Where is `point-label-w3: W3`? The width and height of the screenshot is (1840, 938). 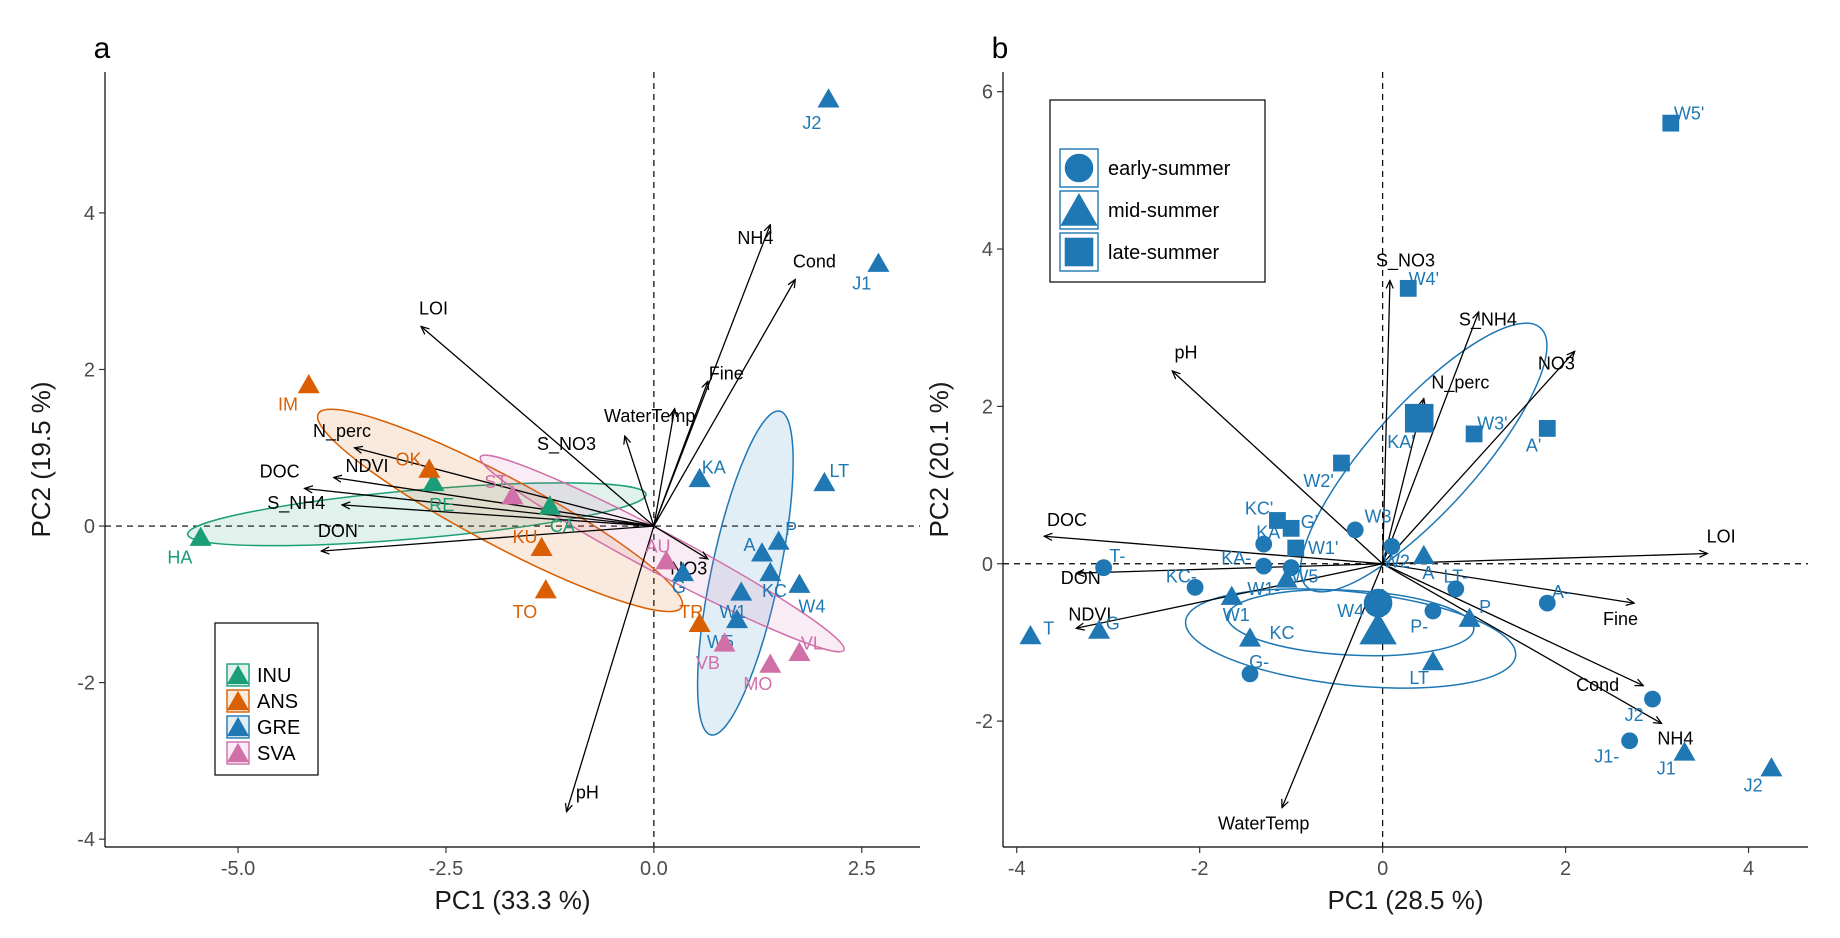
point-label-w3: W3 is located at coordinates (1378, 517).